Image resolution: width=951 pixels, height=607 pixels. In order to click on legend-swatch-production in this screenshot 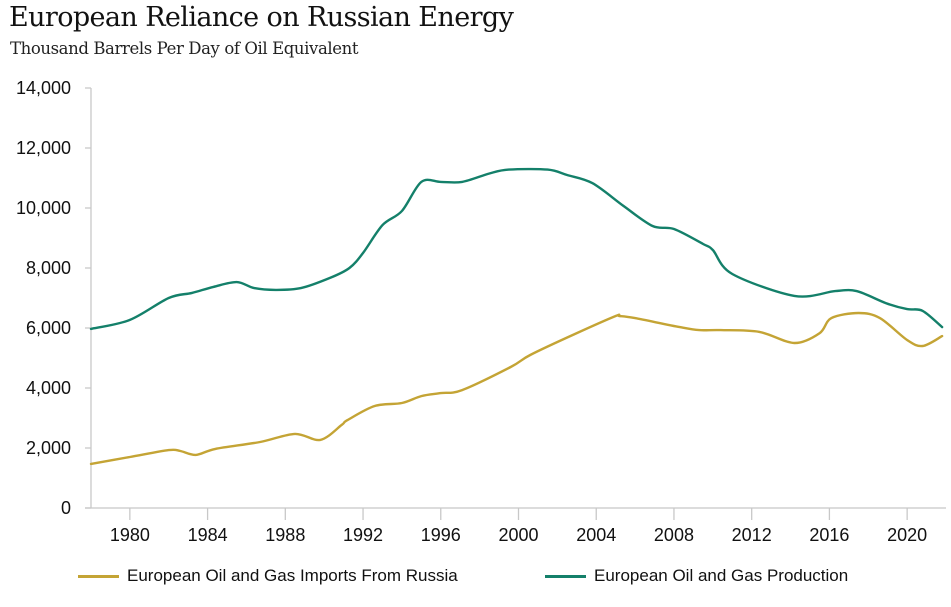, I will do `click(565, 576)`.